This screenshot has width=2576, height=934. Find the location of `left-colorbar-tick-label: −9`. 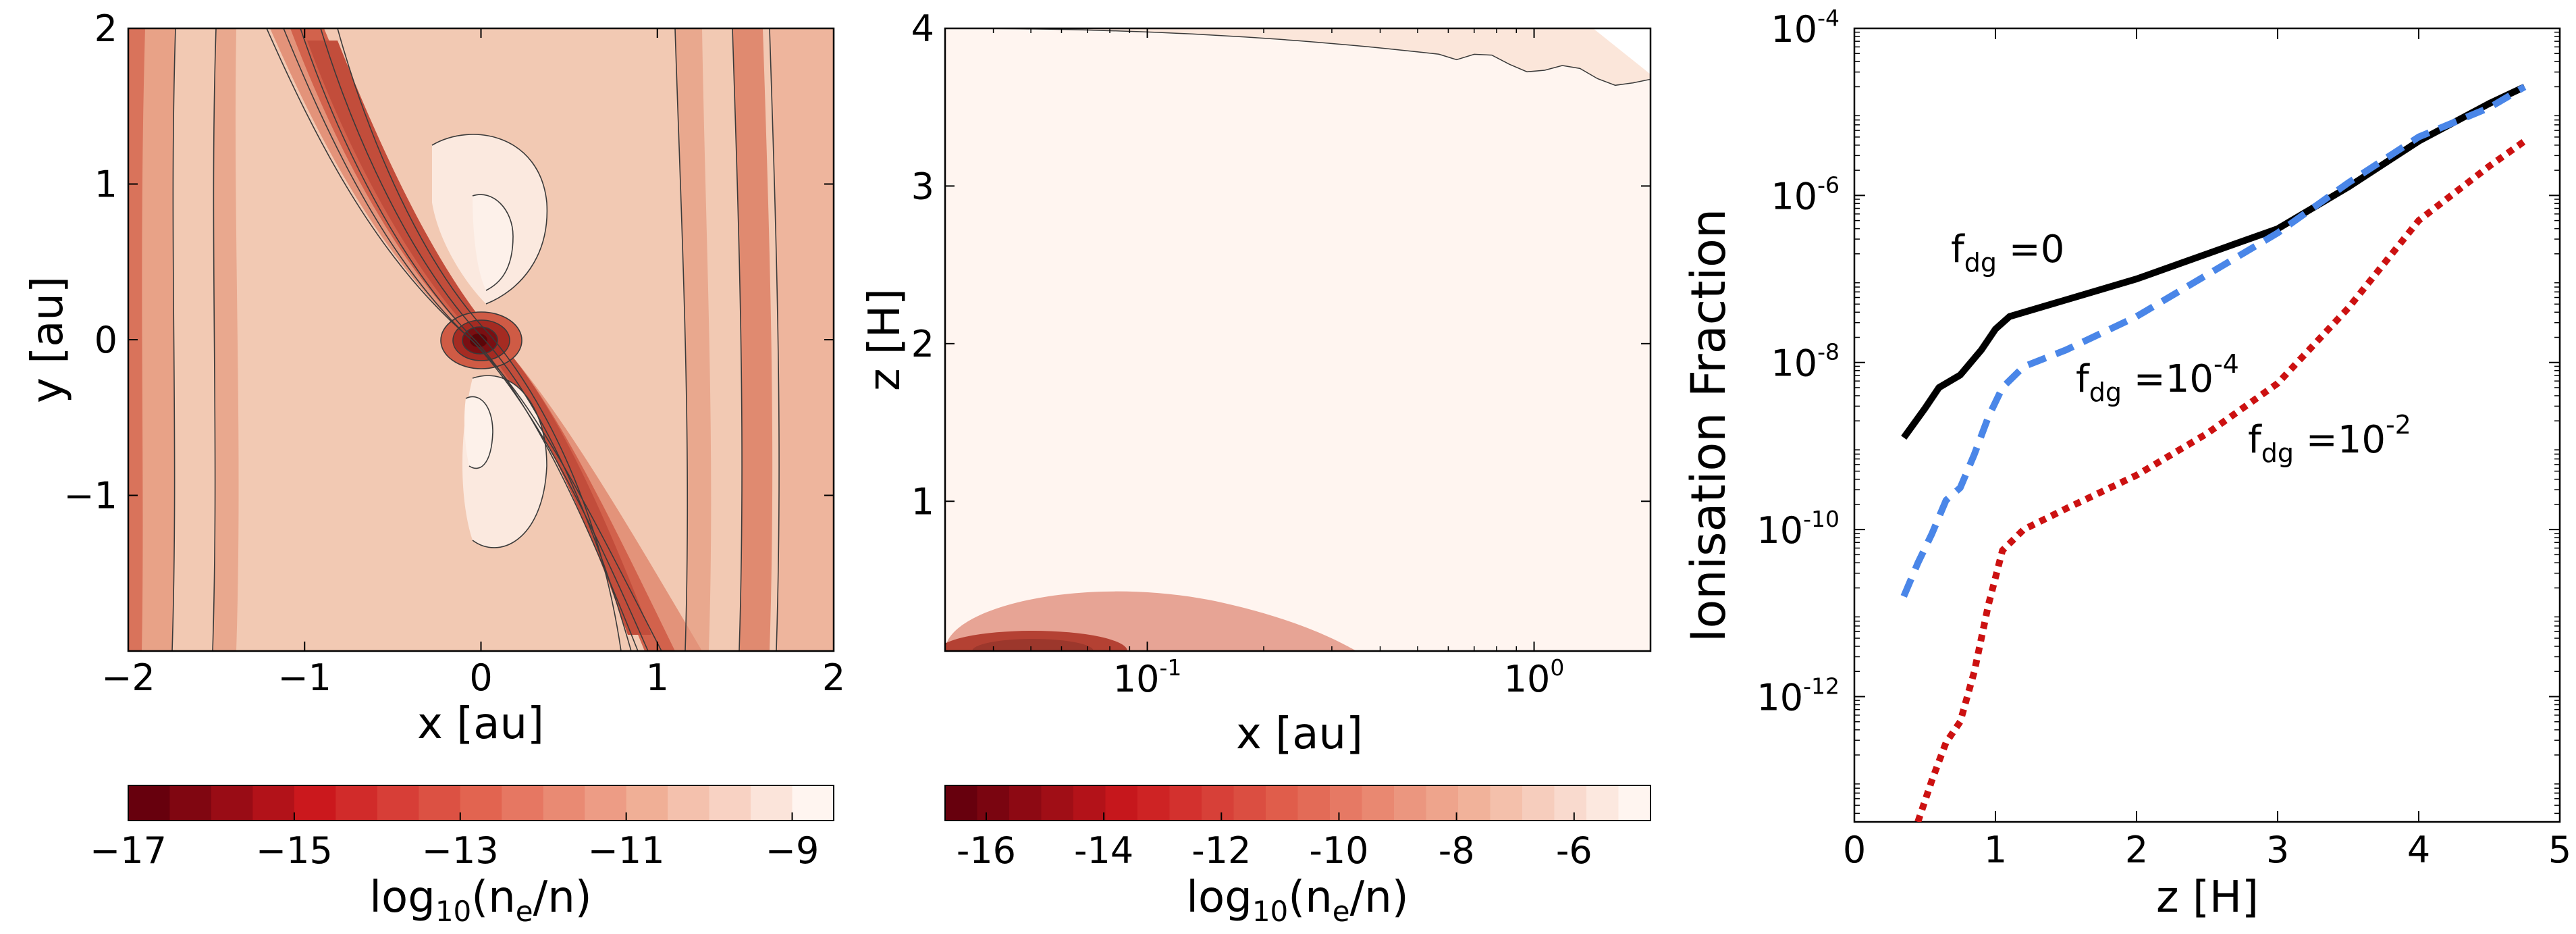

left-colorbar-tick-label: −9 is located at coordinates (793, 850).